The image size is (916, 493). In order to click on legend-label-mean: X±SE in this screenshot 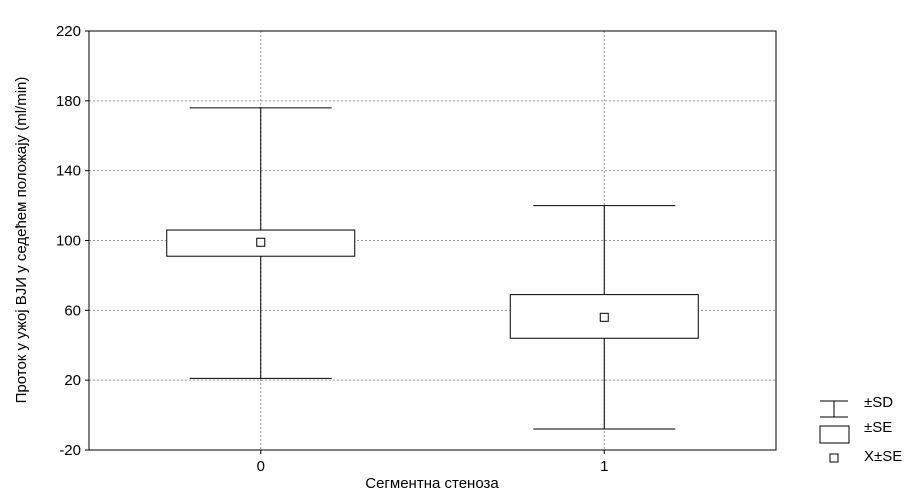, I will do `click(883, 456)`.